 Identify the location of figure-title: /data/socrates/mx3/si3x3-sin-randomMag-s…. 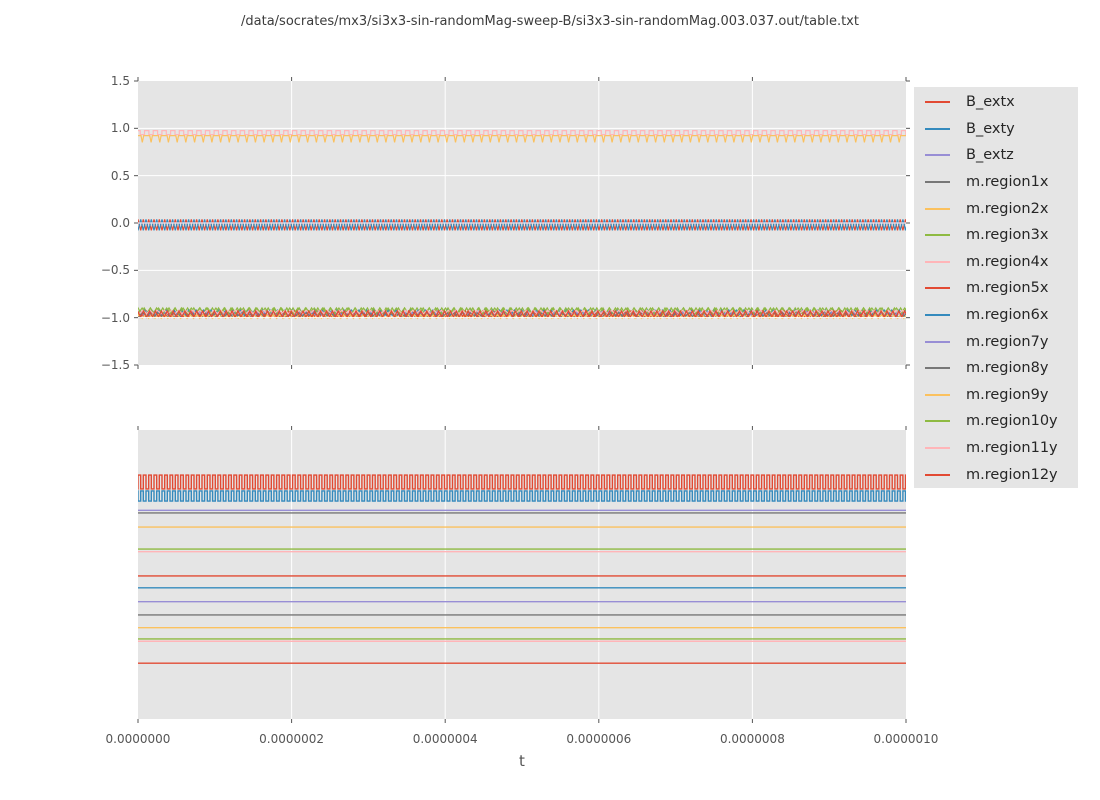
(550, 21).